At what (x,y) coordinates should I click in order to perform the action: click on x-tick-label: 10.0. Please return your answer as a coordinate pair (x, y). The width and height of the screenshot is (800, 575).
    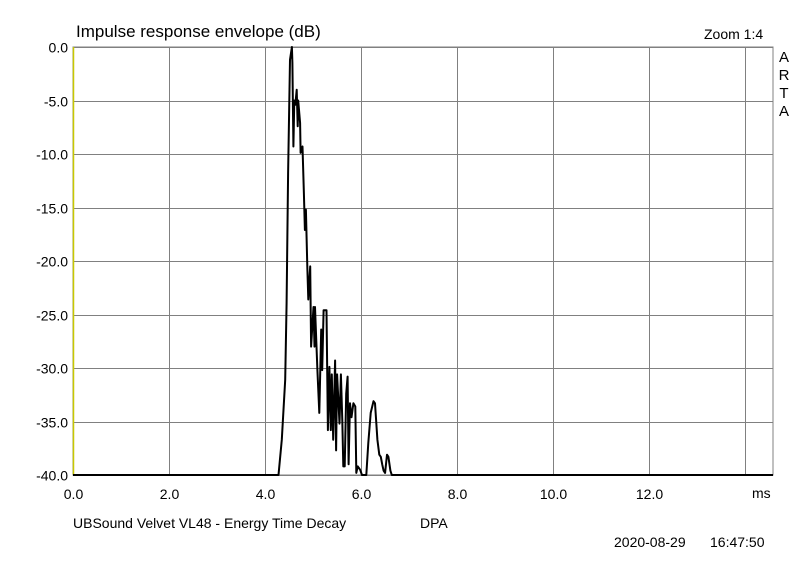
    Looking at the image, I should click on (553, 494).